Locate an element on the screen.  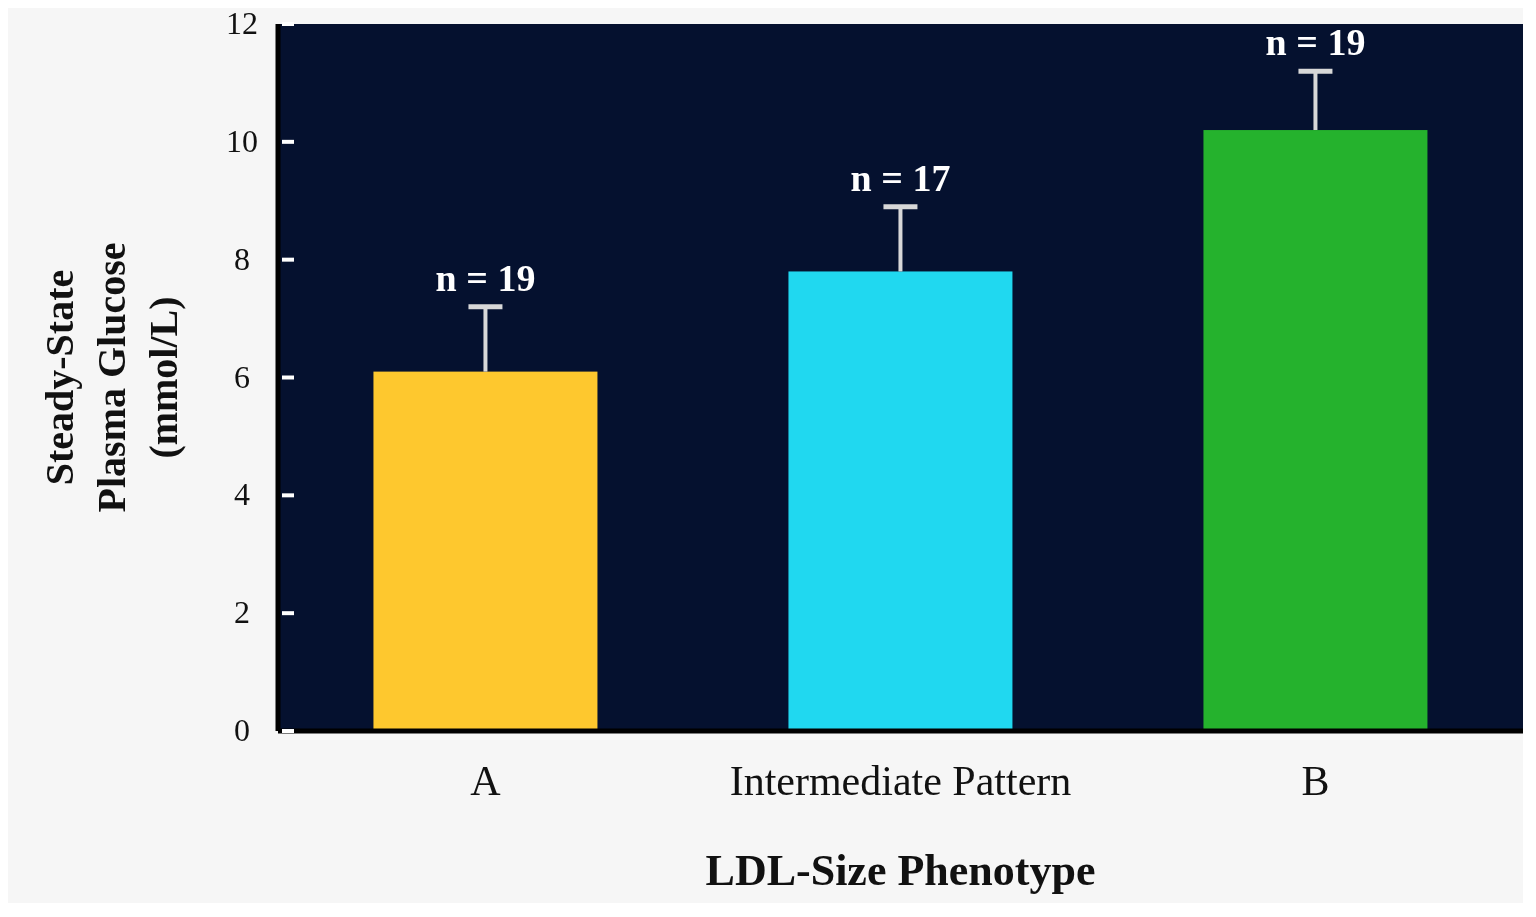
x-tick-label: B is located at coordinates (1315, 780).